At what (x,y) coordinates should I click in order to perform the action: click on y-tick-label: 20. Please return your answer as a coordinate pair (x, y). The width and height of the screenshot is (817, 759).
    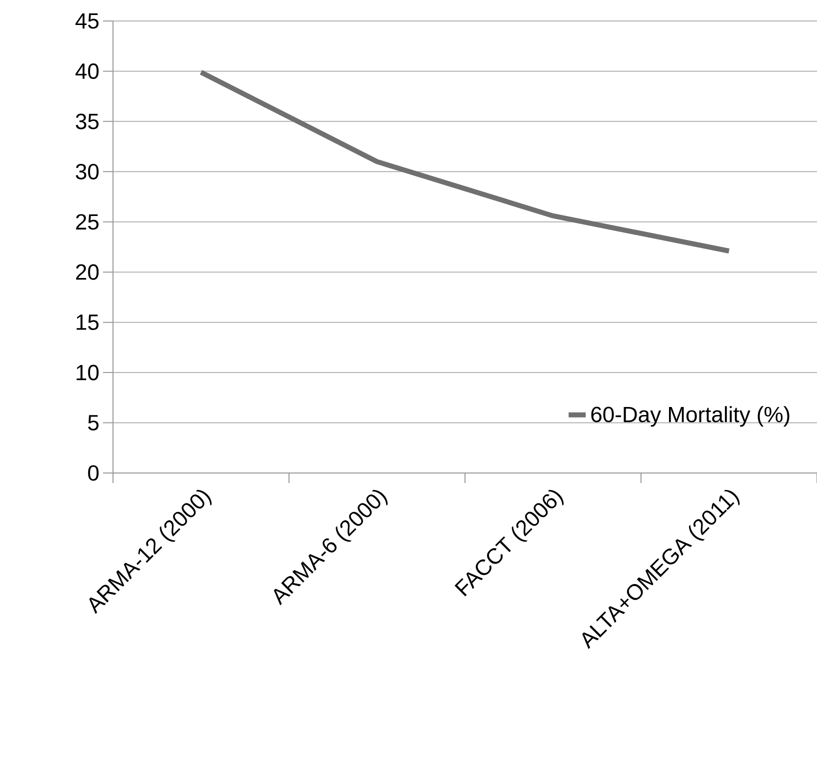
    Looking at the image, I should click on (87, 272).